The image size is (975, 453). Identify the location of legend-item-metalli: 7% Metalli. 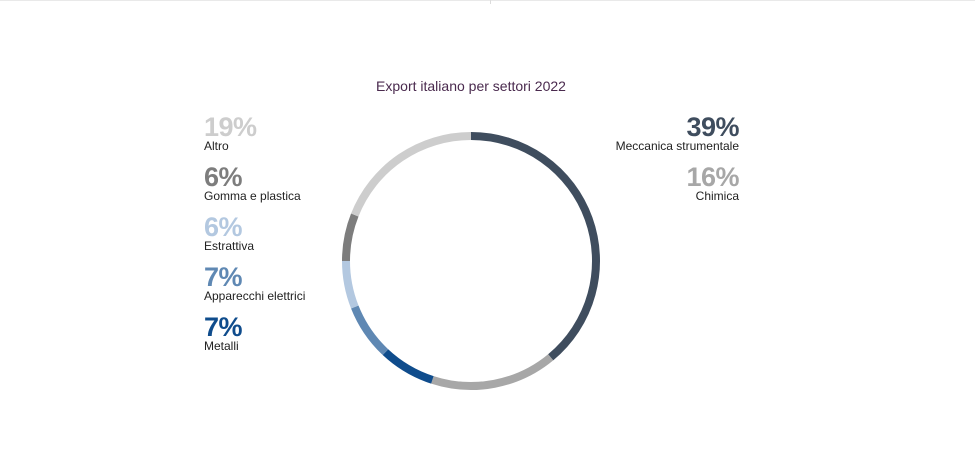
(223, 332).